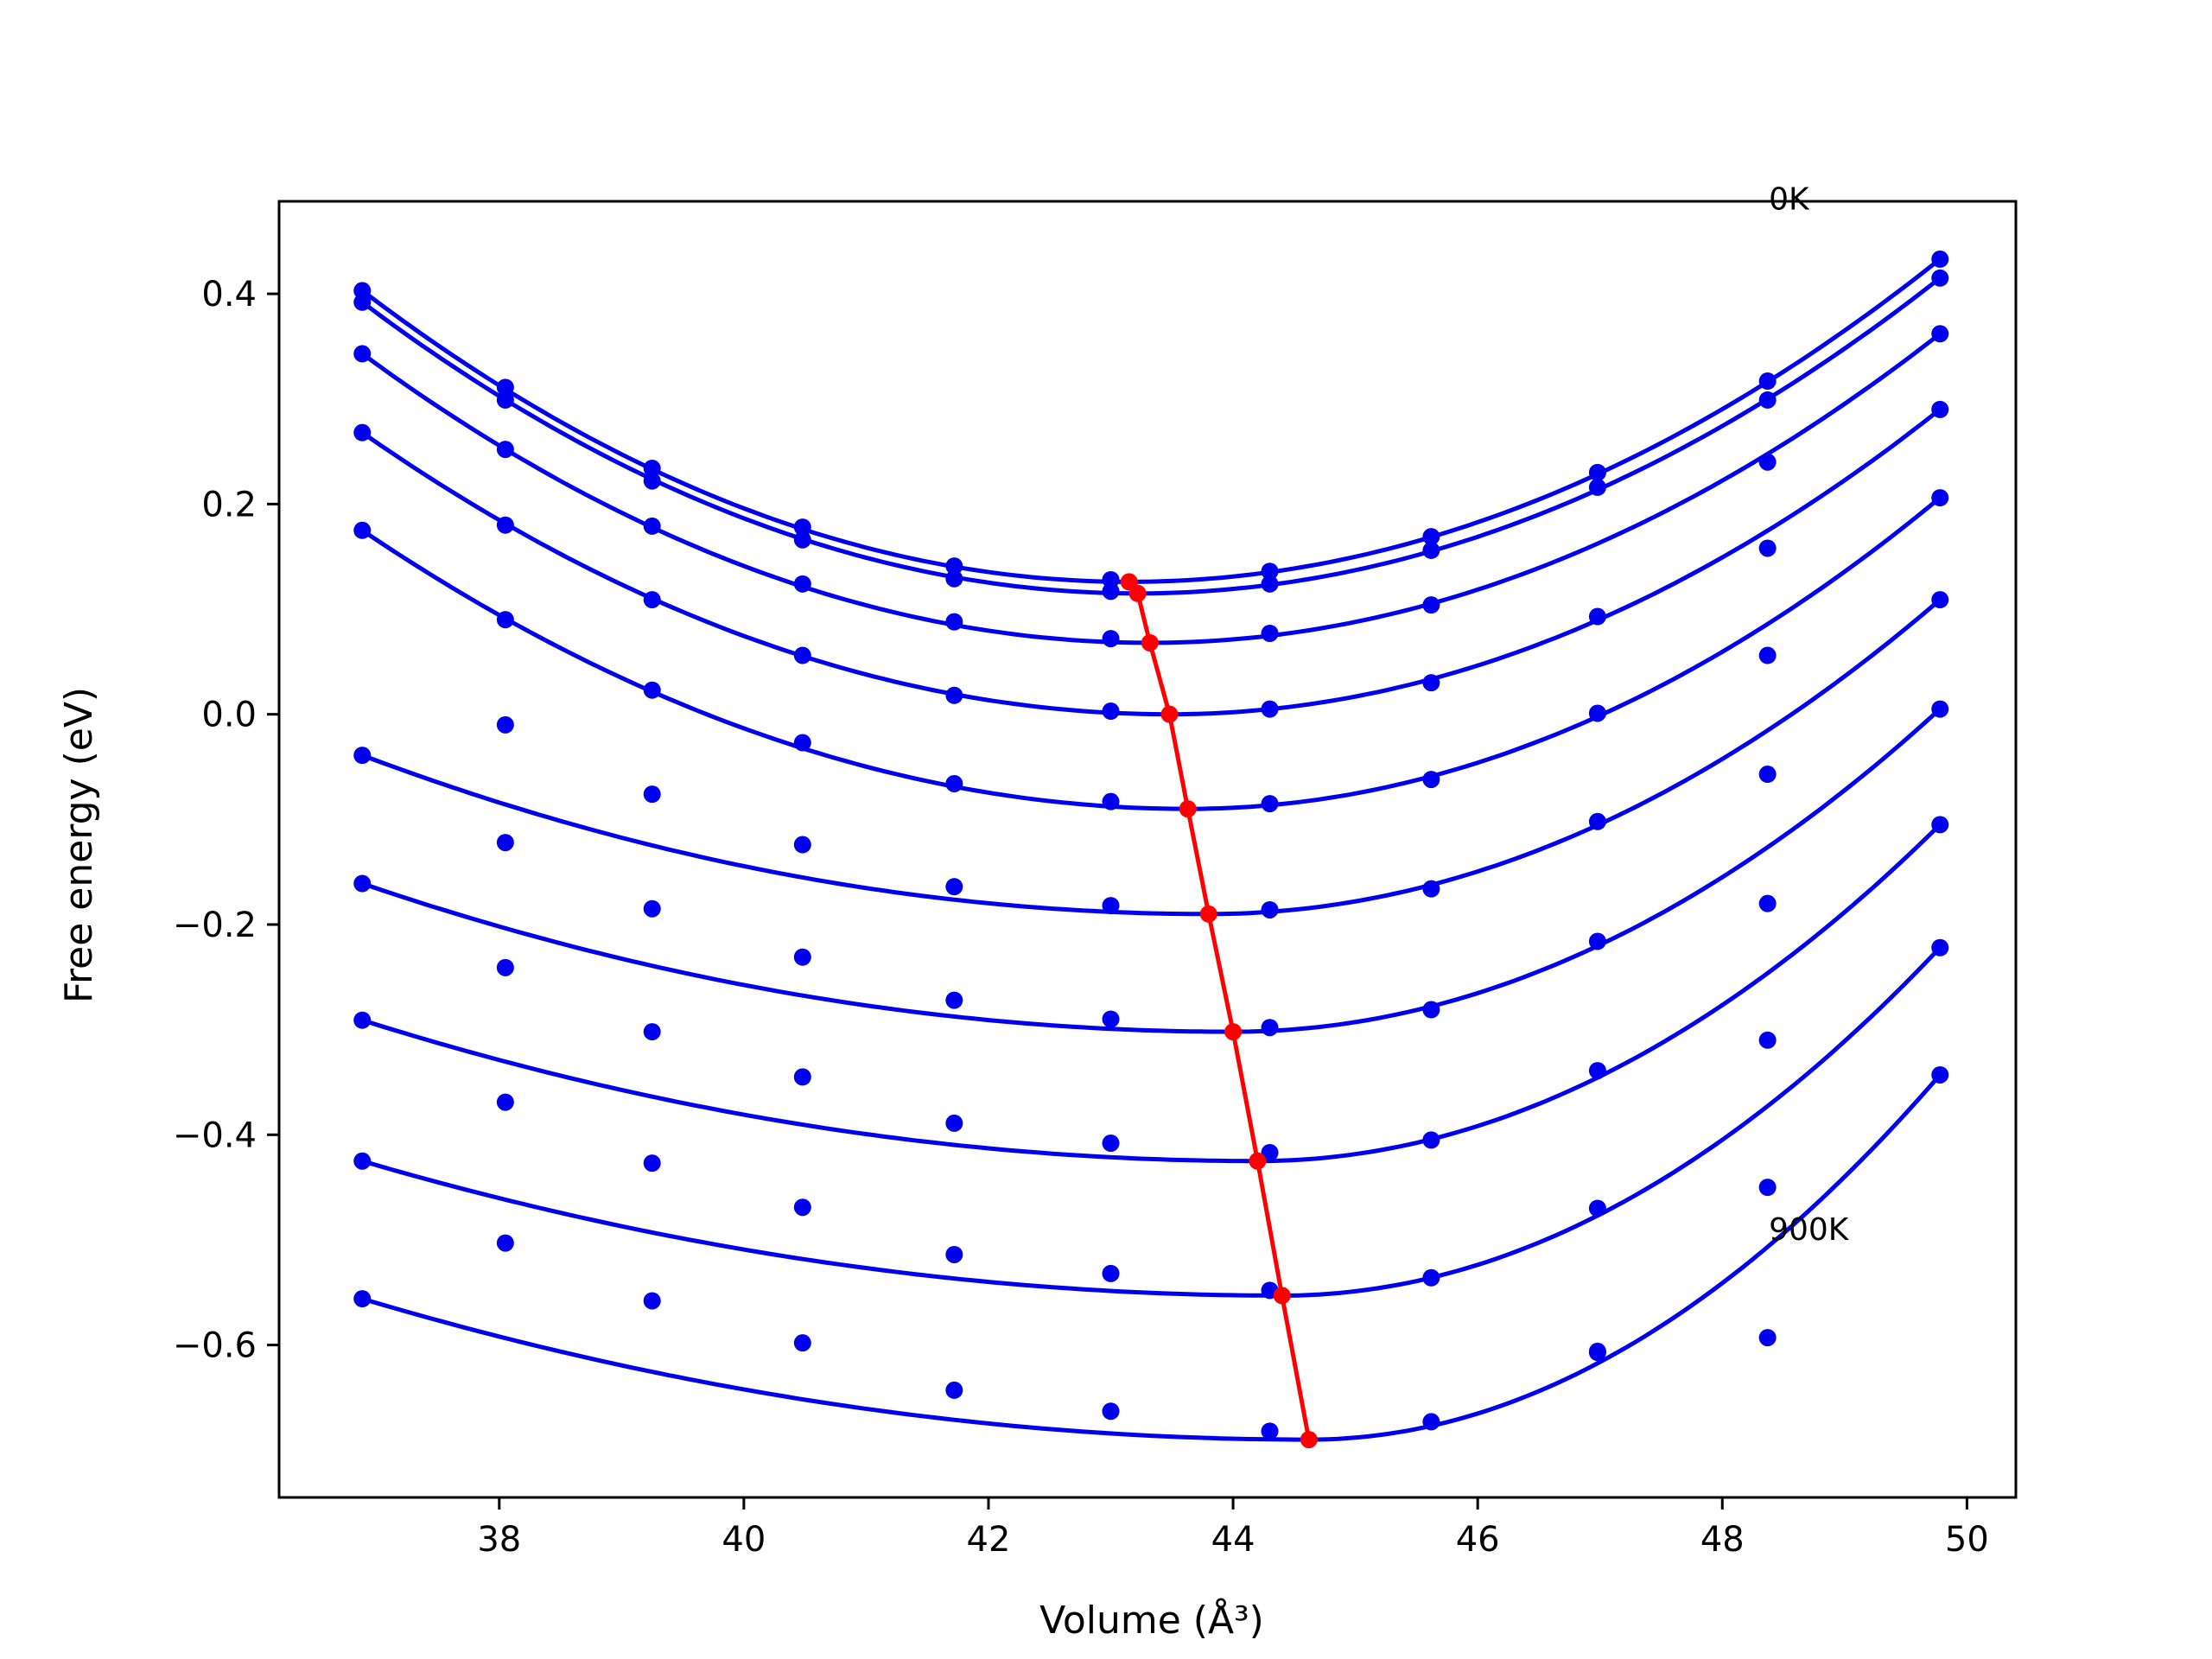  I want to click on y-tick-label-5: 0.4, so click(229, 295).